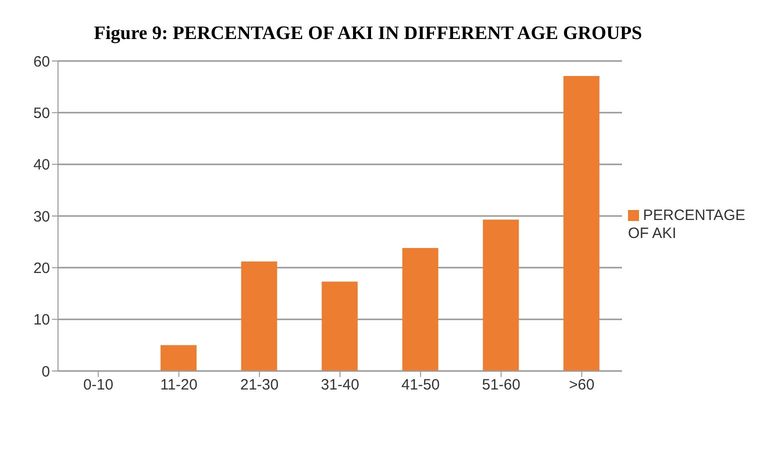  I want to click on y-tick-label: 10, so click(41, 320).